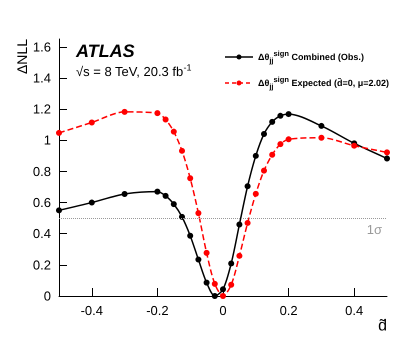 This screenshot has height=344, width=403. Describe the element at coordinates (223, 310) in the screenshot. I see `x-tick-label: 0` at that location.